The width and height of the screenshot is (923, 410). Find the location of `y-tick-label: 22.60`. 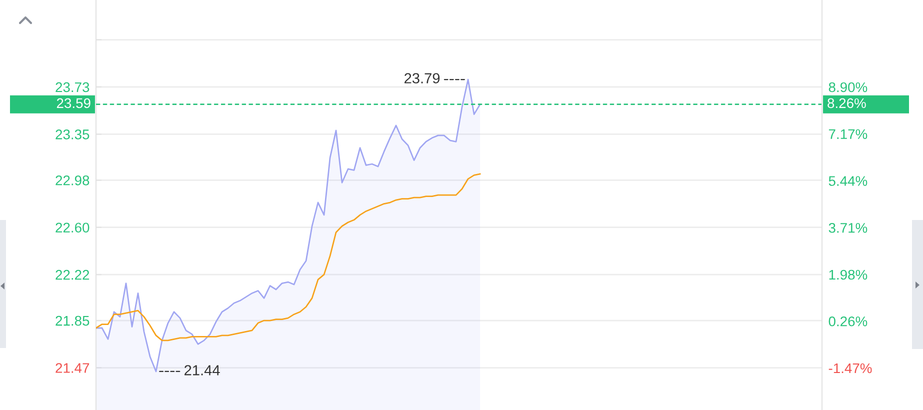

y-tick-label: 22.60 is located at coordinates (73, 227).